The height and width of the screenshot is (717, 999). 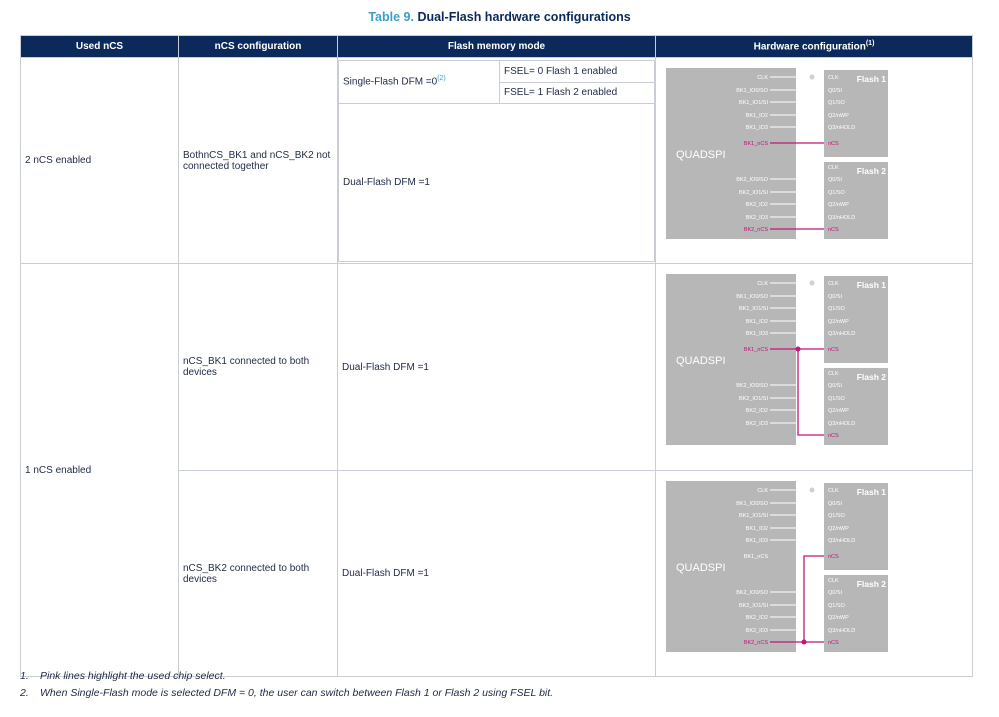 I want to click on cell-config-r3: nCS_BK2 connected to both devices, so click(x=258, y=573).